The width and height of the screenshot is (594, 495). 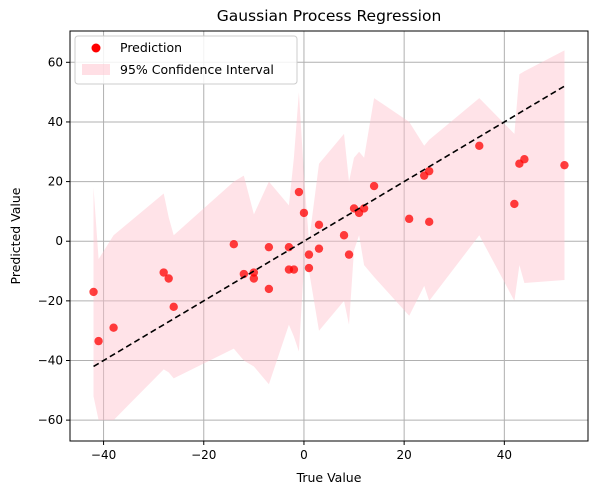 What do you see at coordinates (15, 235) in the screenshot?
I see `y-axis-label: Predicted Value` at bounding box center [15, 235].